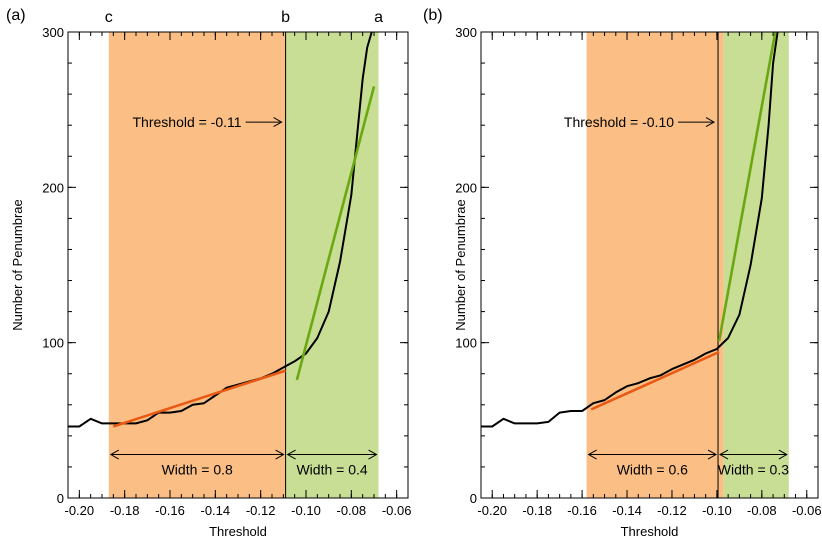 Image resolution: width=822 pixels, height=541 pixels. What do you see at coordinates (753, 470) in the screenshot?
I see `width-label: Width = 0.3` at bounding box center [753, 470].